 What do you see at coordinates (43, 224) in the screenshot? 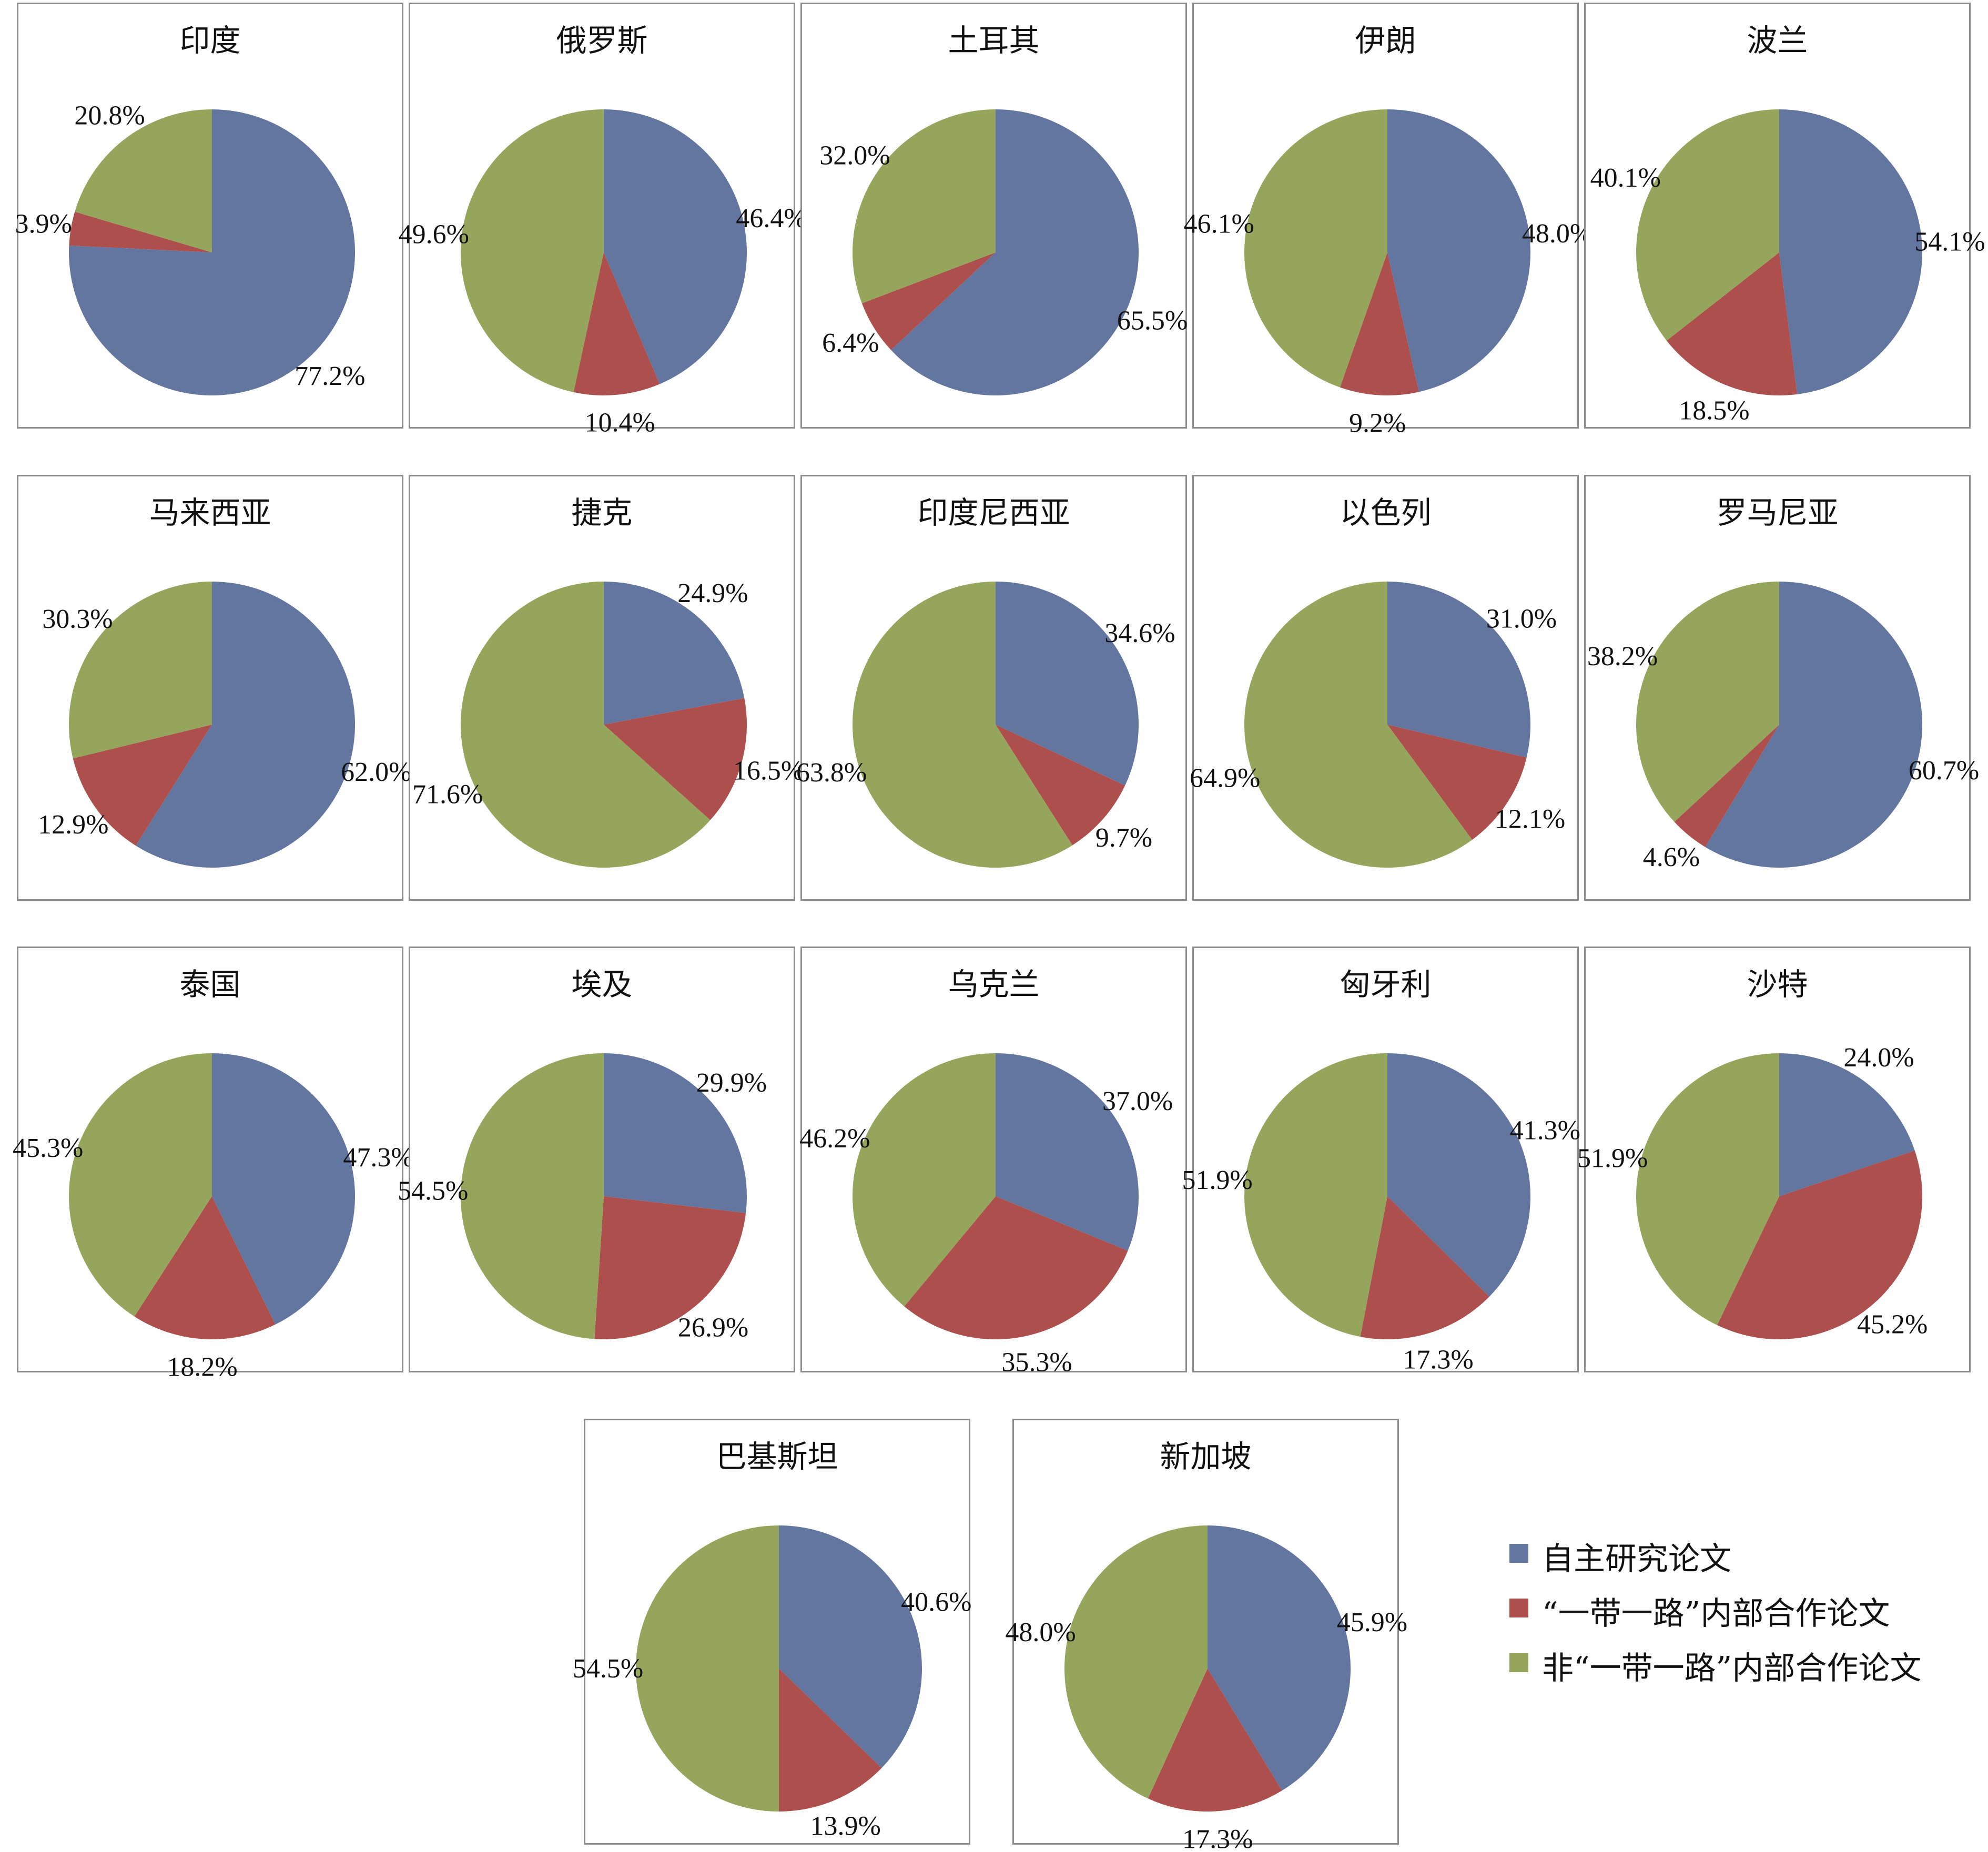
I see `pie-data-label: 3.9%` at bounding box center [43, 224].